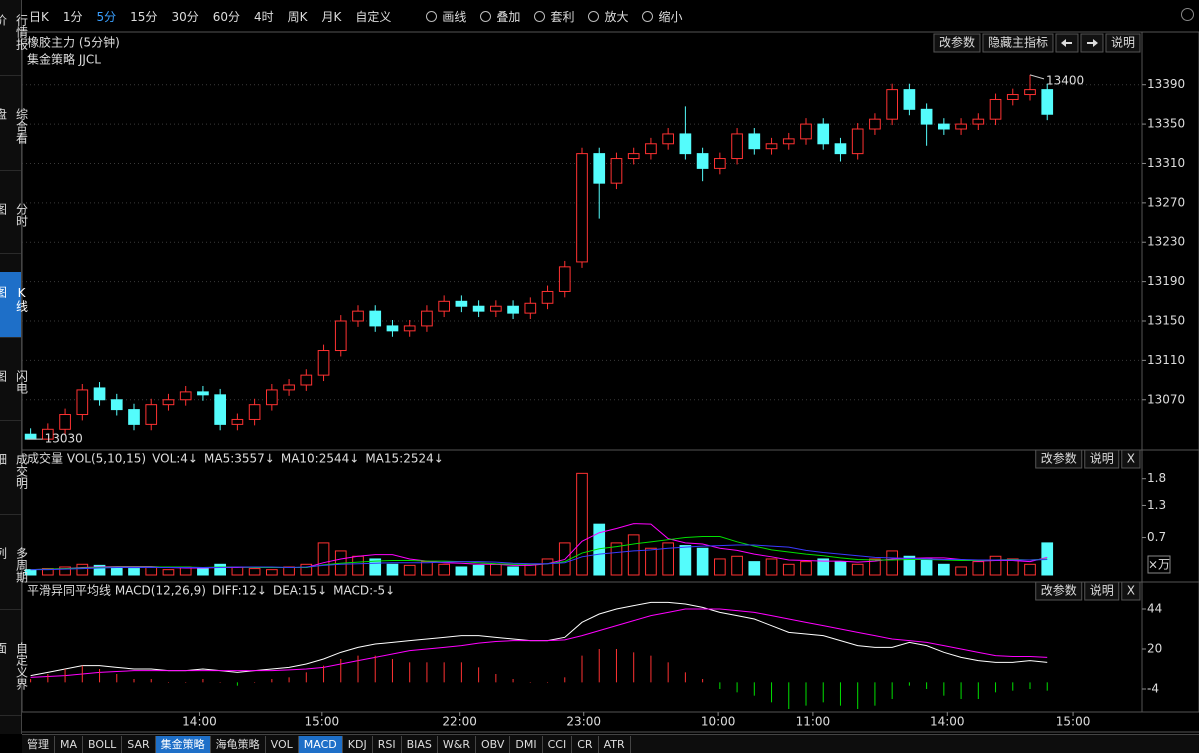  Describe the element at coordinates (297, 16) in the screenshot. I see `period-button: 周K` at that location.